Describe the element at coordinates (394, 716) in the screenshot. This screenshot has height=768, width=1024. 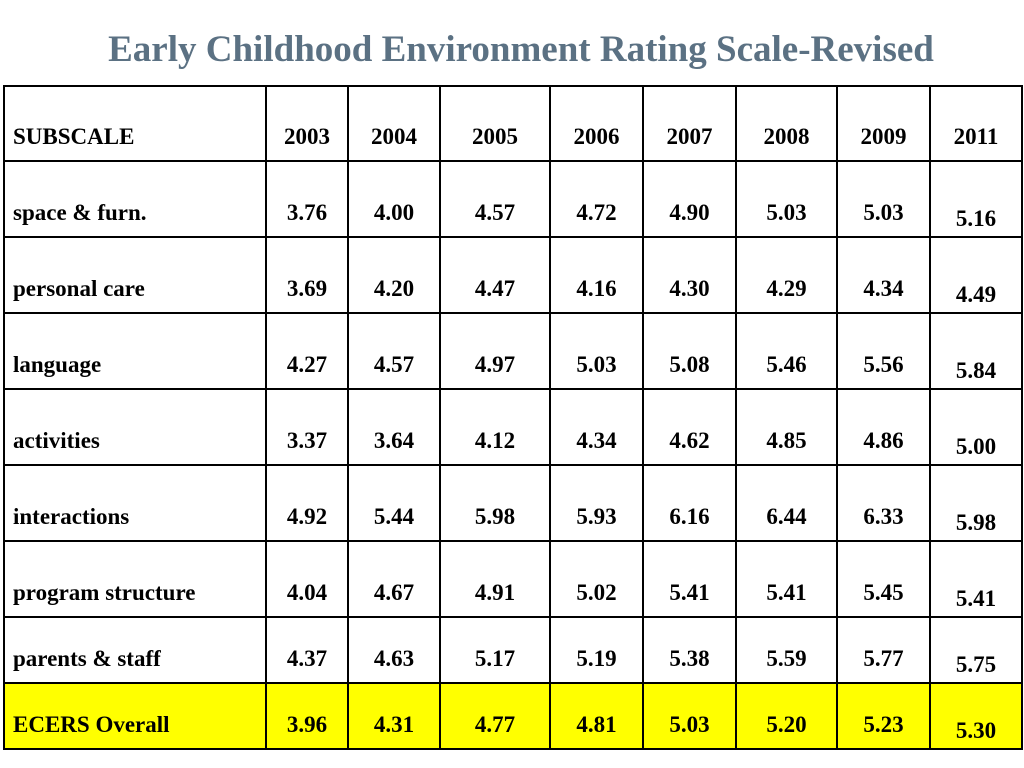
I see `table-cell: 4.31` at that location.